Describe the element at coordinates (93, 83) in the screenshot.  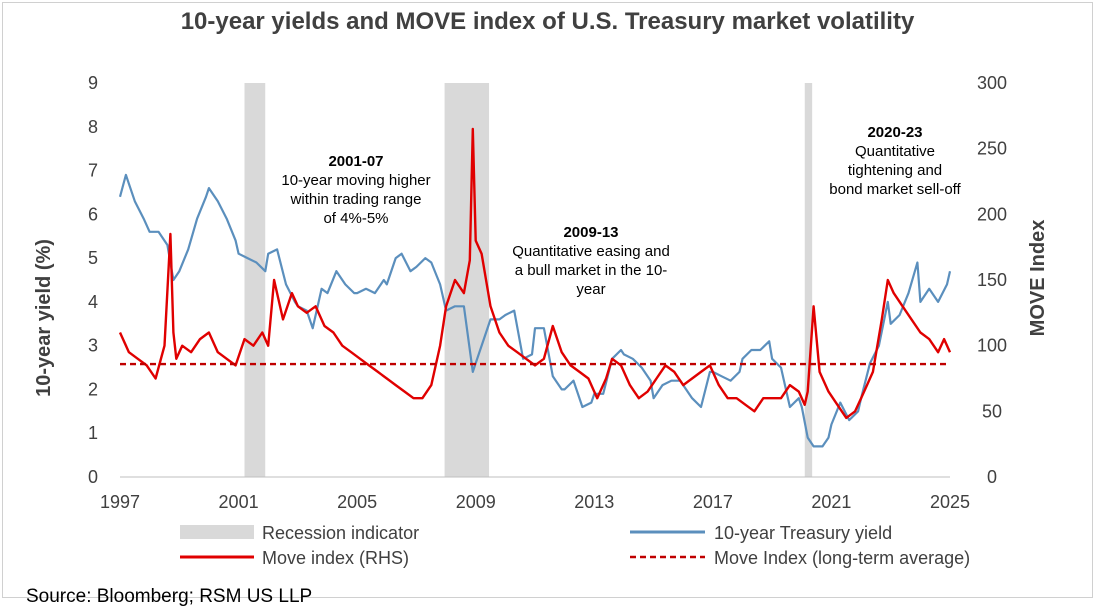
I see `left-y-tick-label: 9` at that location.